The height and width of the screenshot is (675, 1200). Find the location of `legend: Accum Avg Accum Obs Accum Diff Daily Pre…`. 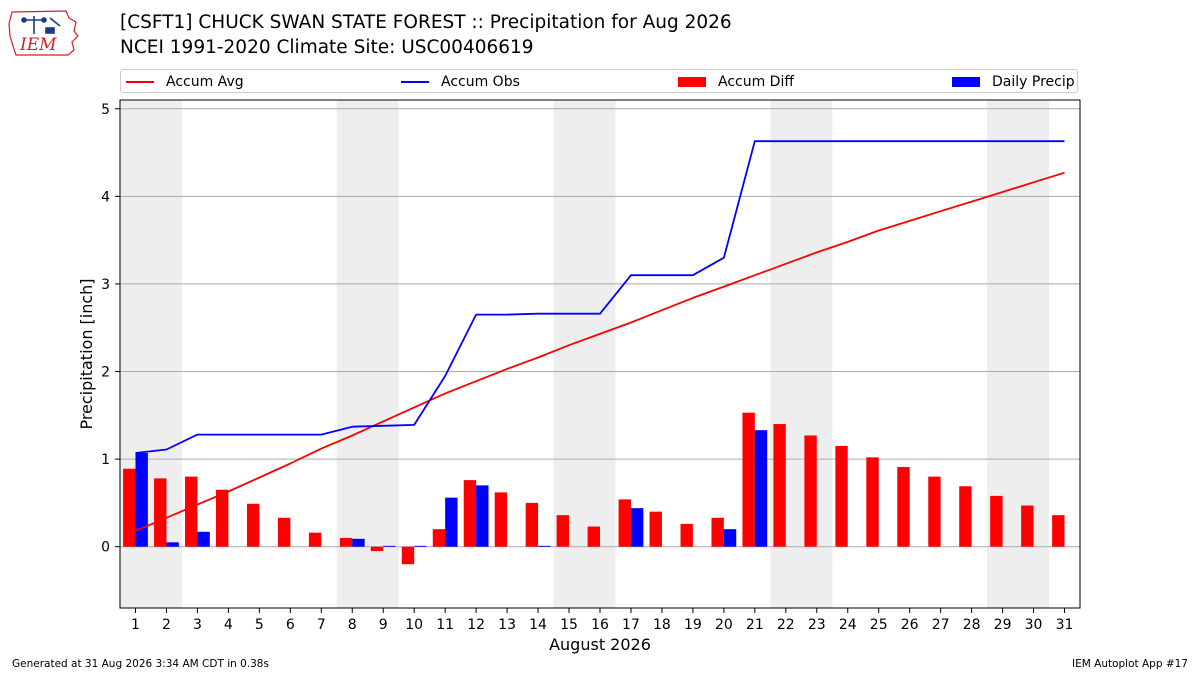

legend: Accum Avg Accum Obs Accum Diff Daily Pre… is located at coordinates (599, 81).